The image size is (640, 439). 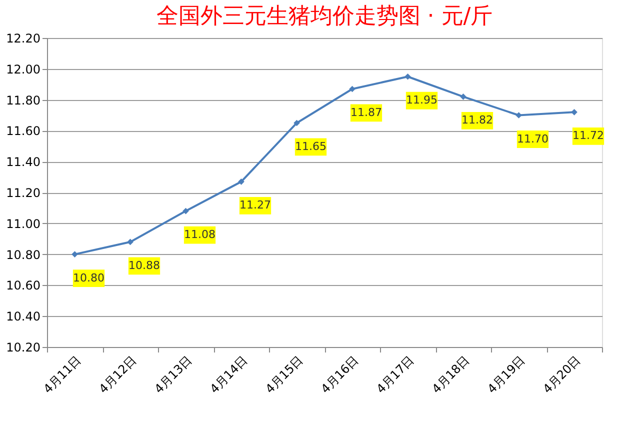 What do you see at coordinates (173, 374) in the screenshot?
I see `x-tick-label: 4月13日` at bounding box center [173, 374].